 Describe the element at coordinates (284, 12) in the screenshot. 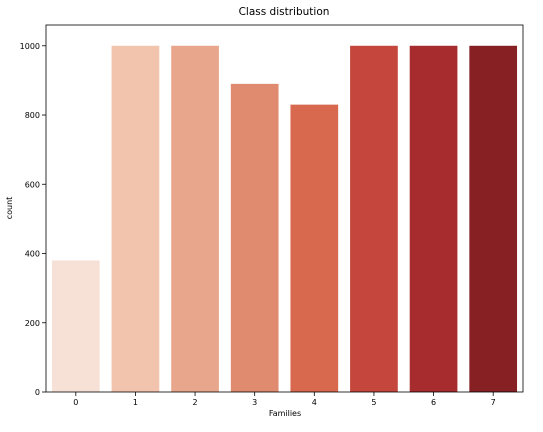

I see `chart-title: Class distribution` at that location.